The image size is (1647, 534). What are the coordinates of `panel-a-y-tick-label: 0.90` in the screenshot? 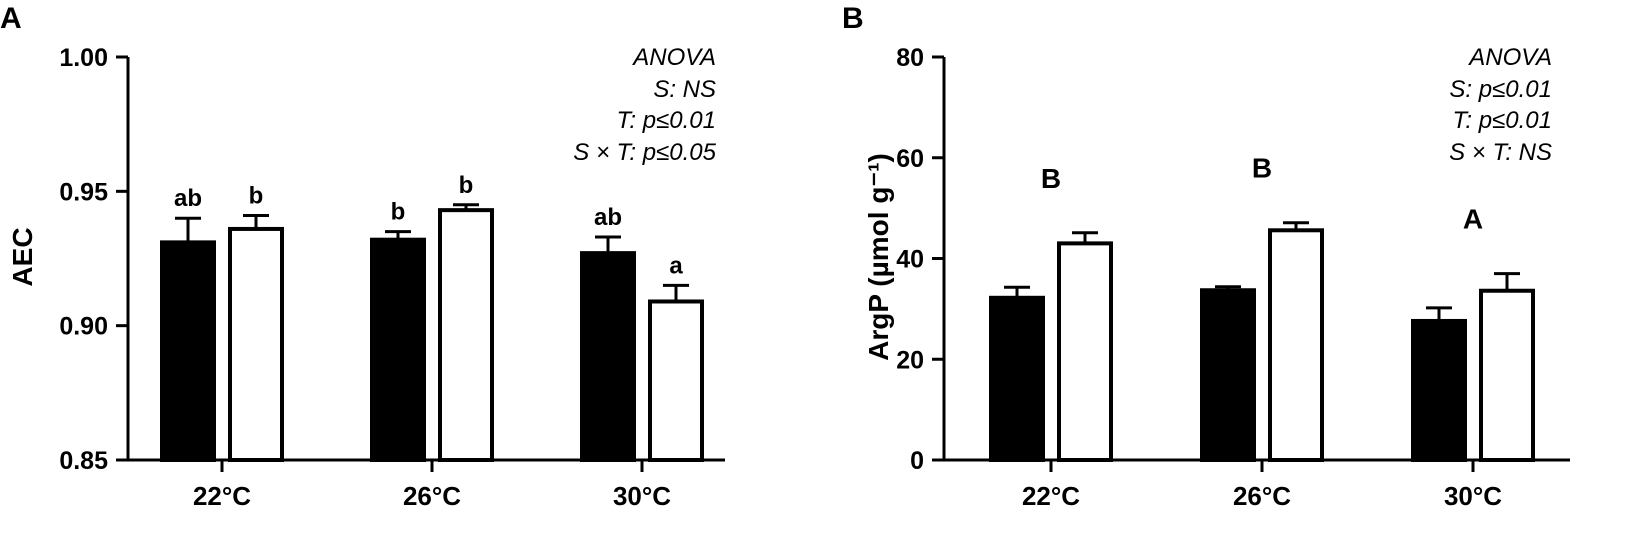 It's located at (83, 327).